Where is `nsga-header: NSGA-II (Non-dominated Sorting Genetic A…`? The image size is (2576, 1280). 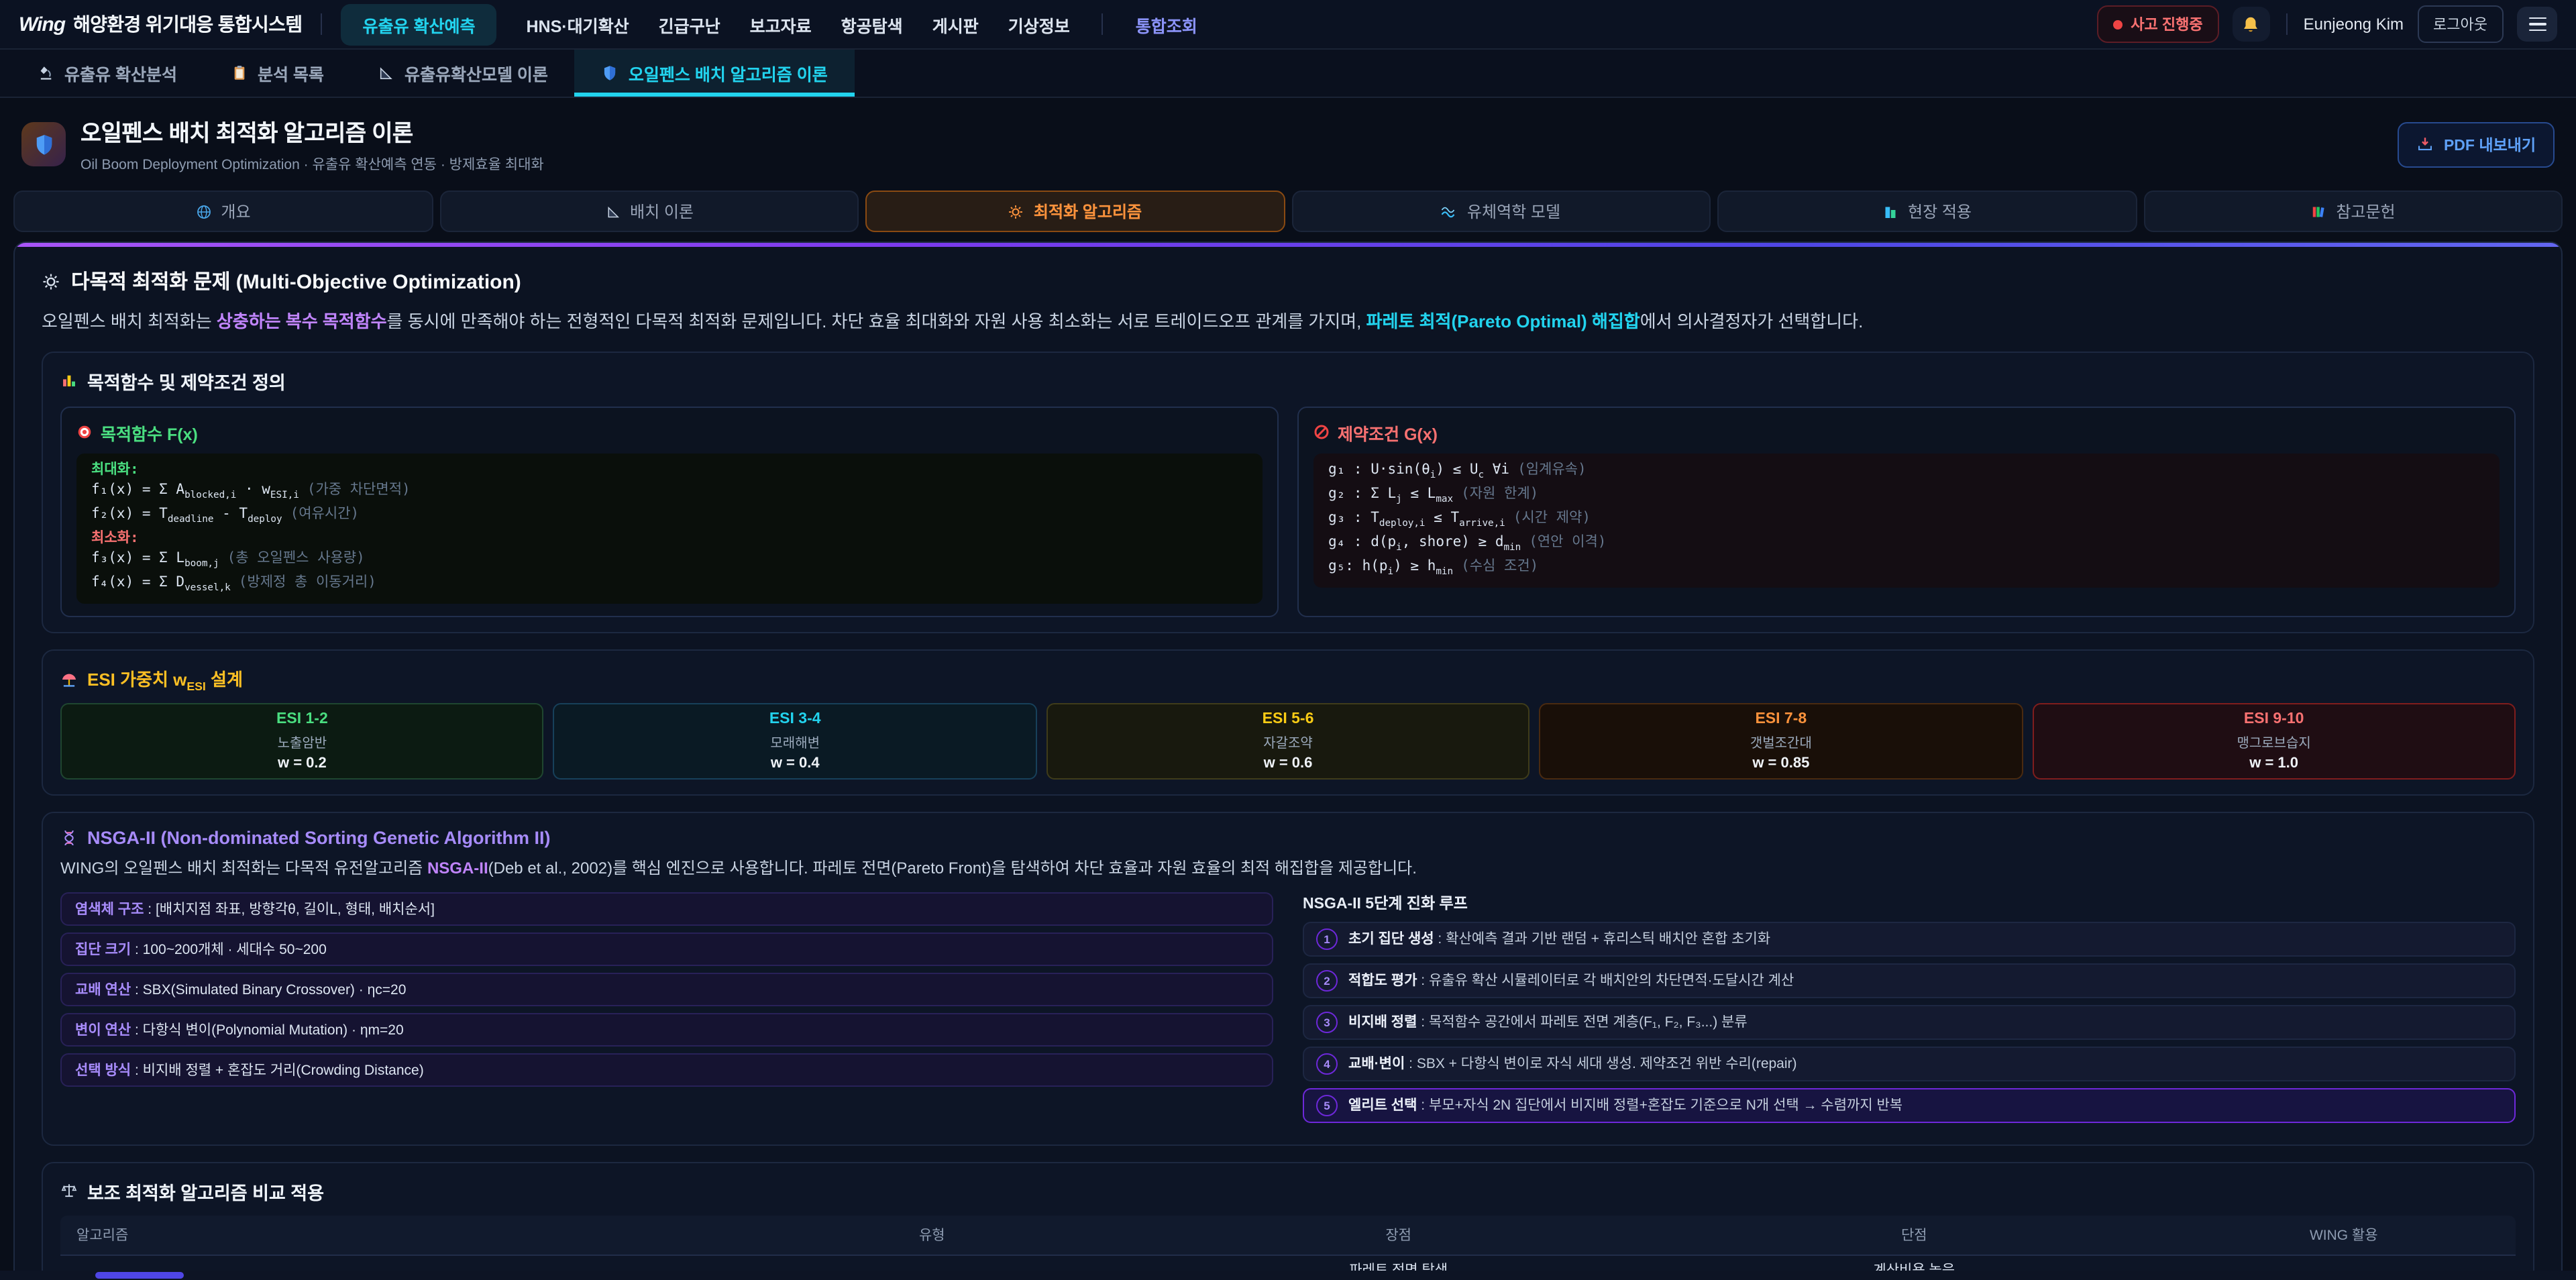
nsga-header: NSGA-II (Non-dominated Sorting Genetic A… is located at coordinates (1288, 839).